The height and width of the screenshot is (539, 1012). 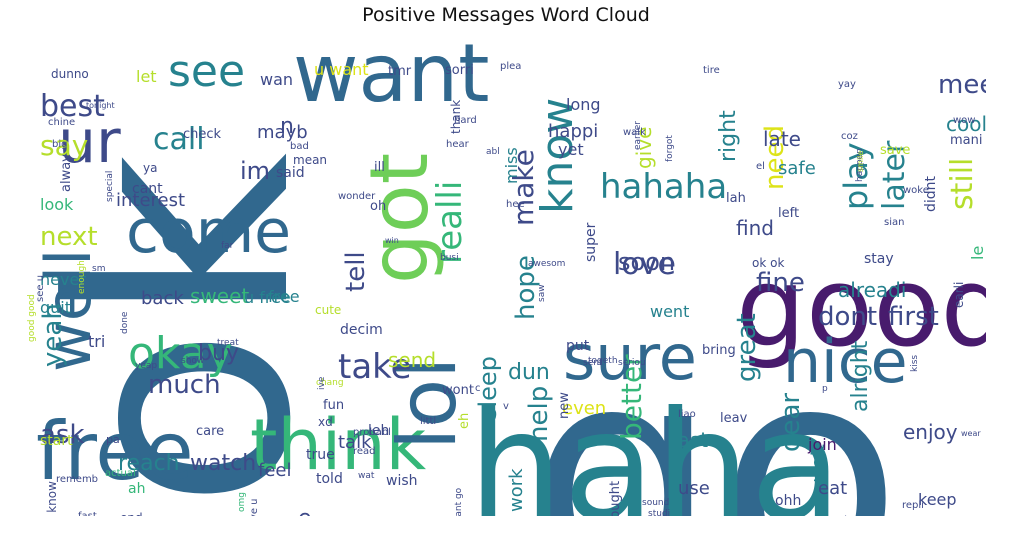 What do you see at coordinates (894, 222) in the screenshot?
I see `word-sian: sian` at bounding box center [894, 222].